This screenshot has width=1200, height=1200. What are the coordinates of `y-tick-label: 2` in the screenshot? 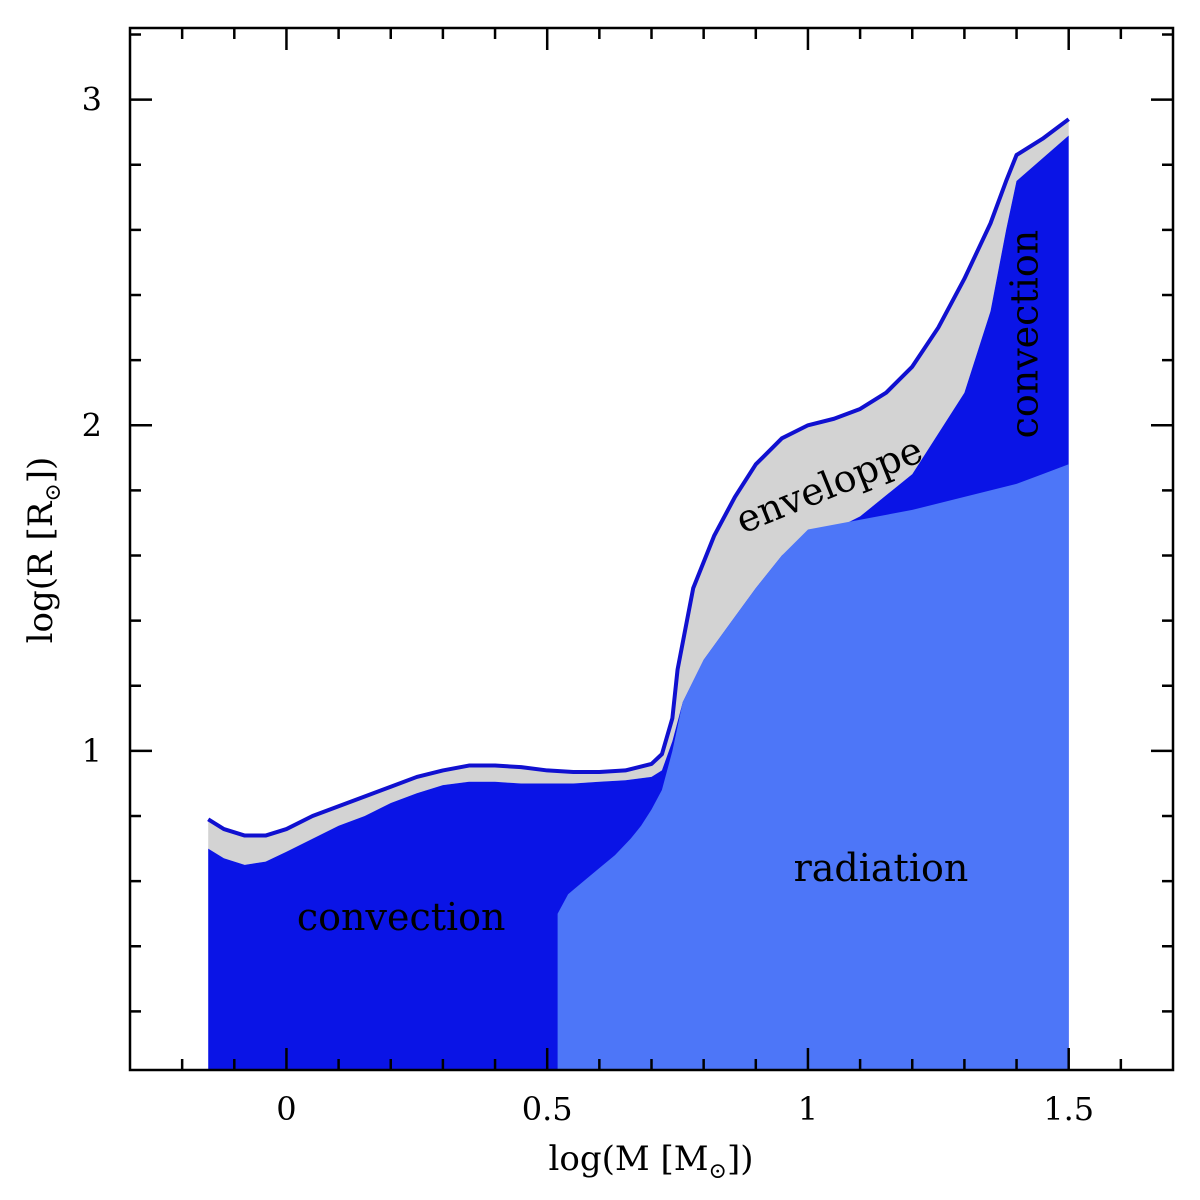 It's located at (92, 425).